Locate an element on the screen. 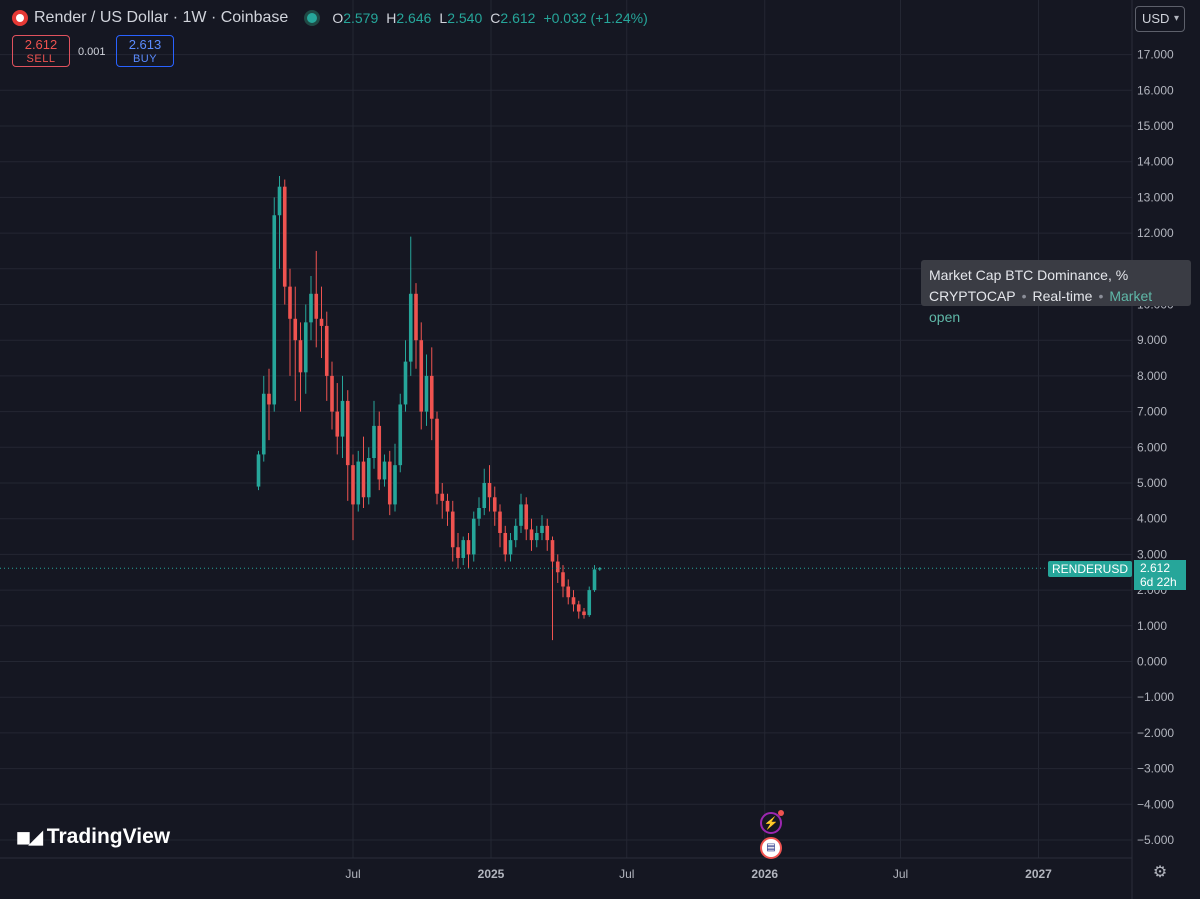  y-tick-label: 0.000 is located at coordinates (1152, 662).